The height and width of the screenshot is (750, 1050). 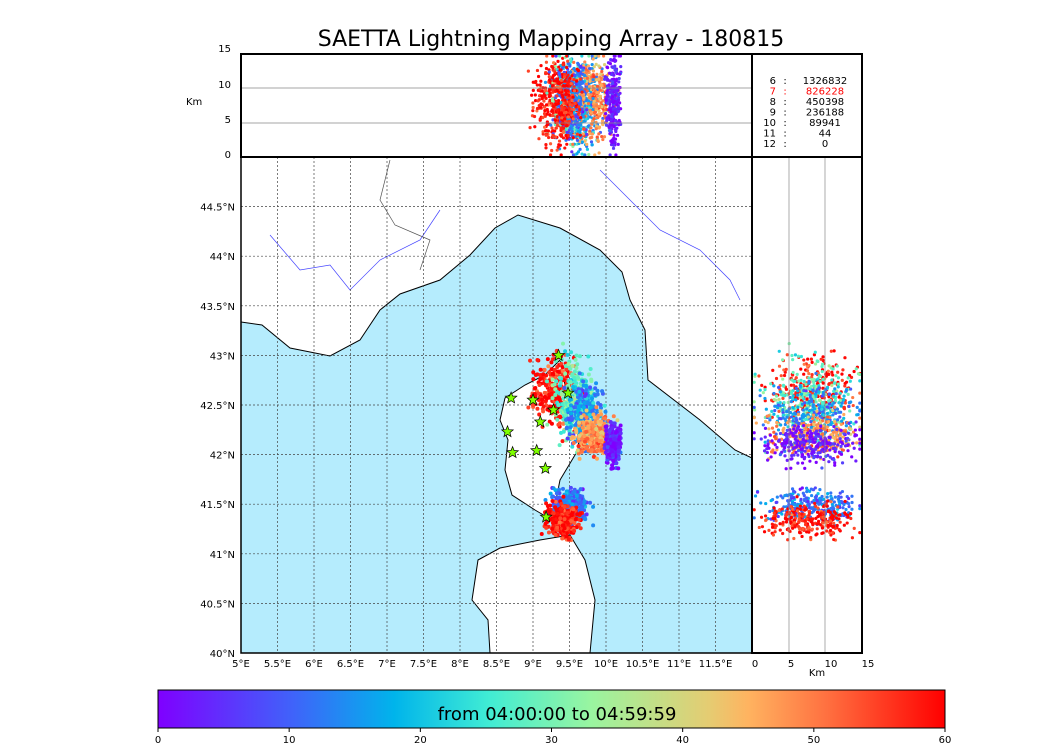 What do you see at coordinates (222, 356) in the screenshot?
I see `lat-tick-label: 43°N` at bounding box center [222, 356].